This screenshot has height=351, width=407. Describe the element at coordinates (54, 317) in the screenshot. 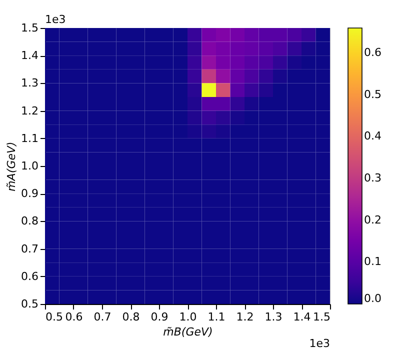

I see `x-tick-label: 0.5` at that location.